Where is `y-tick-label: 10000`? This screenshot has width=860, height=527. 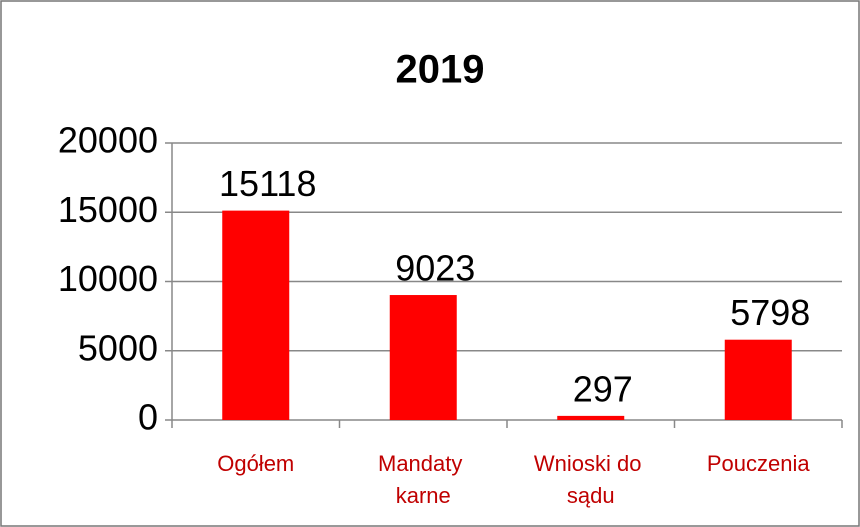 y-tick-label: 10000 is located at coordinates (108, 278).